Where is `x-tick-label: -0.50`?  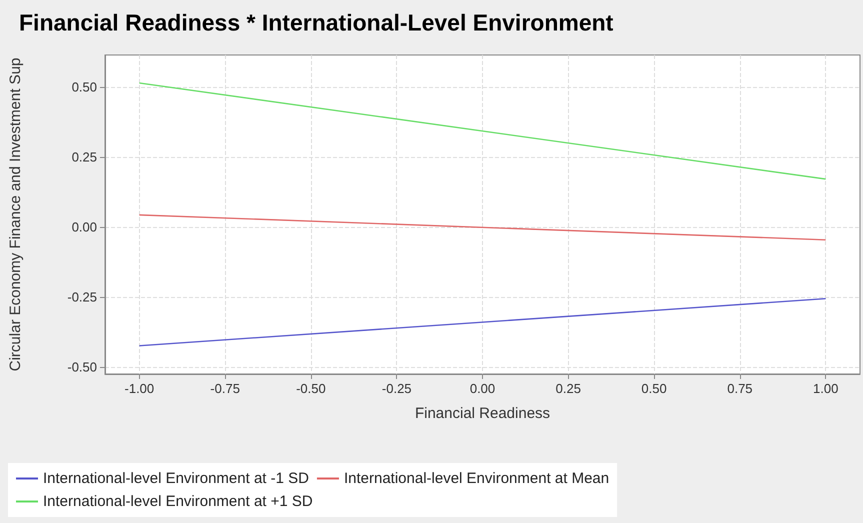
x-tick-label: -0.50 is located at coordinates (311, 388).